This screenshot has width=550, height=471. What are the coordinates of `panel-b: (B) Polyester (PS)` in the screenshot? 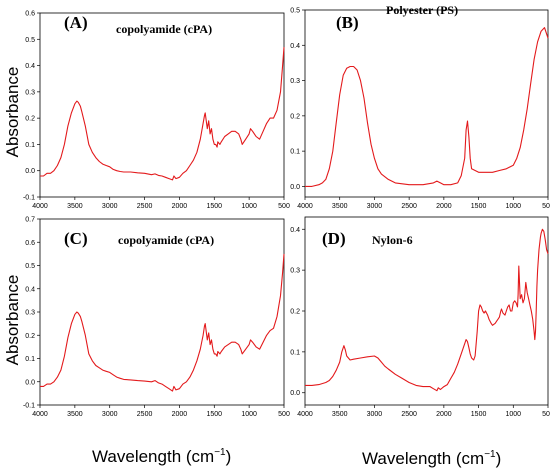 It's located at (397, 17).